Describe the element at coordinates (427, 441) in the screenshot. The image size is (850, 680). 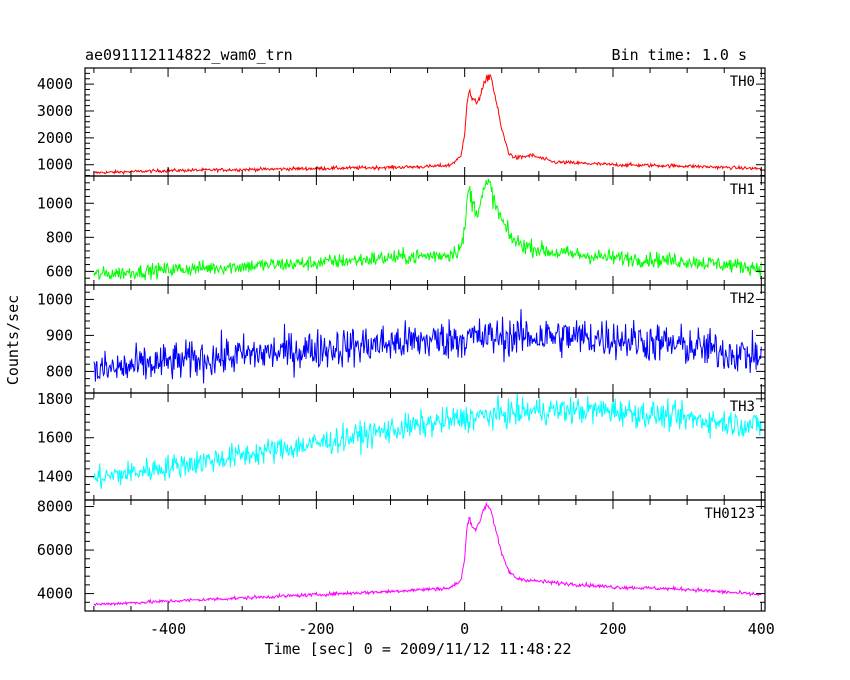
I see `series-line-th3` at that location.